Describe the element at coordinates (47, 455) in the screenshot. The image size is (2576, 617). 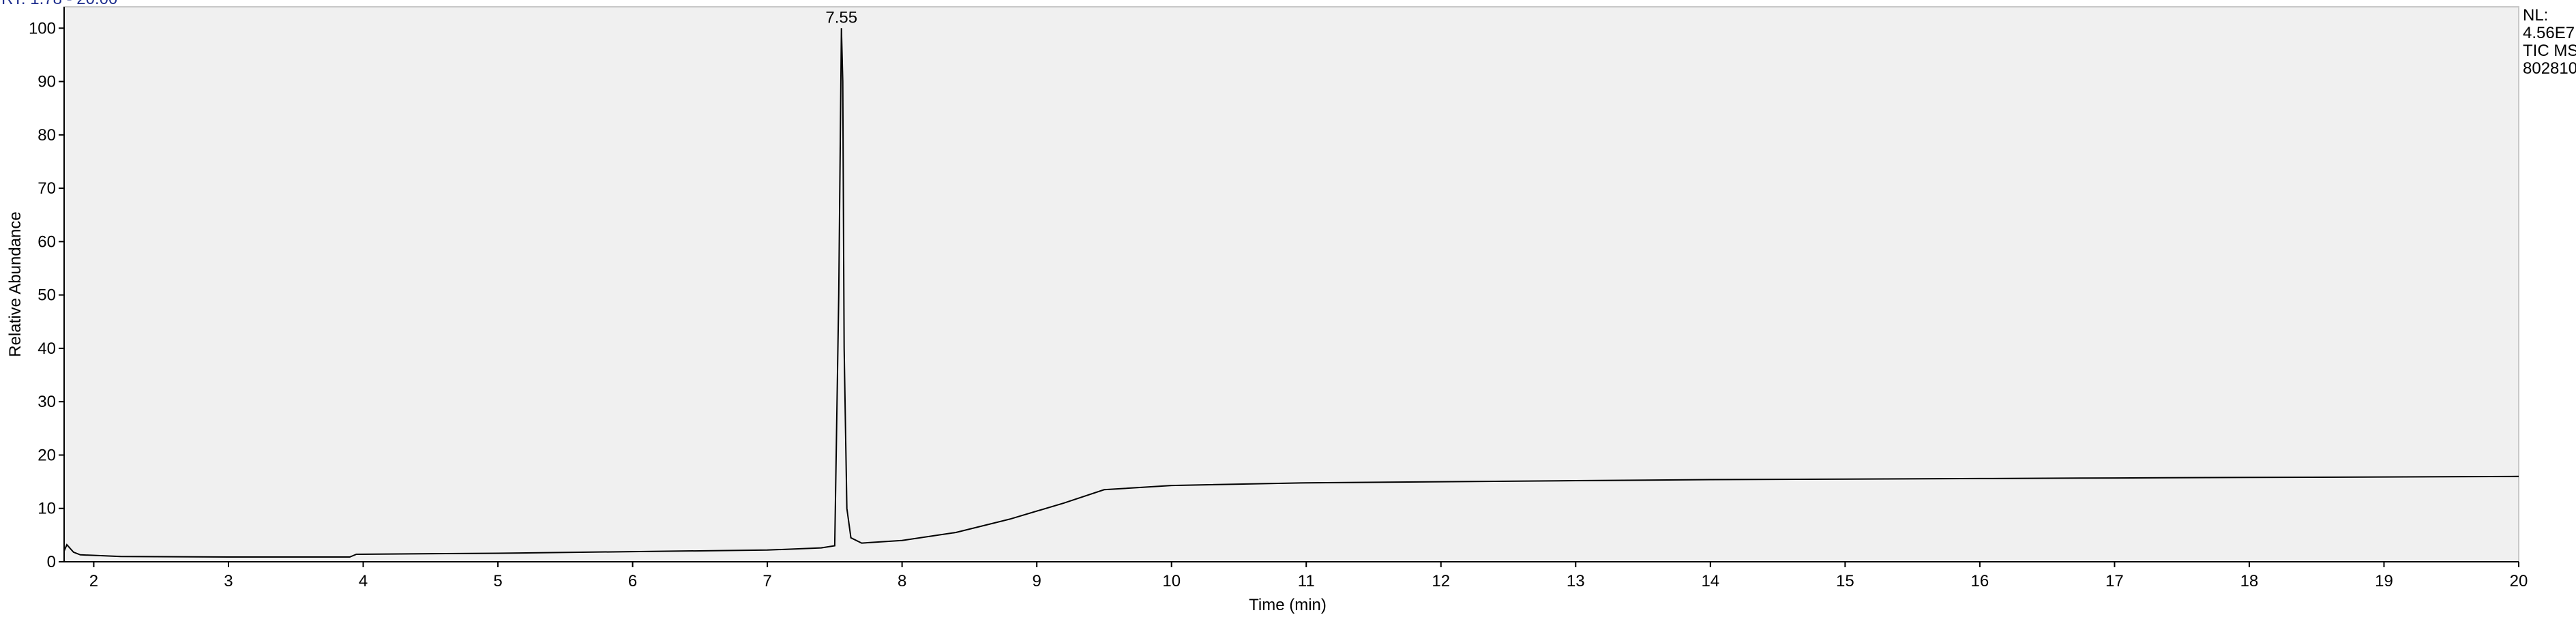
I see `y-tick-label: 20` at that location.